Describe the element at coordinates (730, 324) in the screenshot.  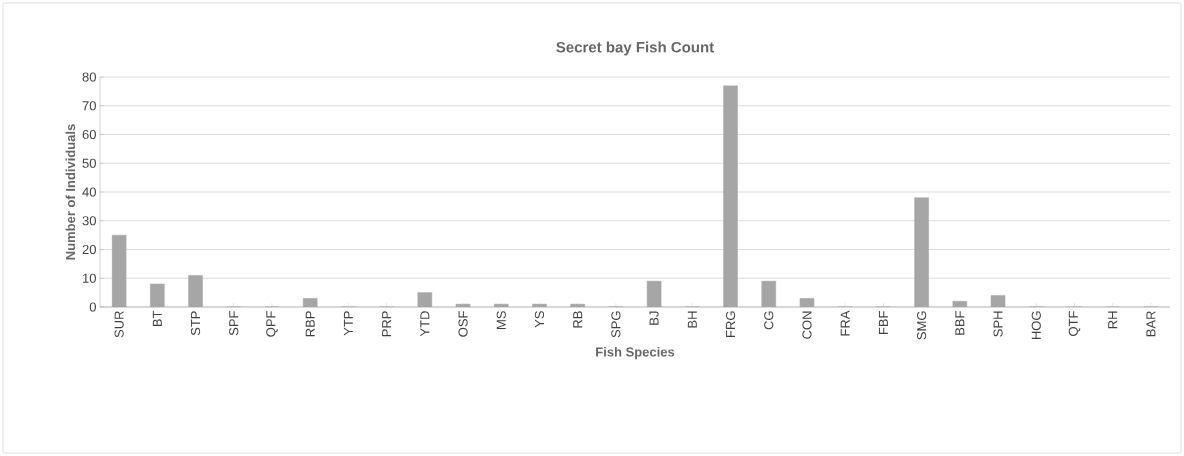
I see `x-tick-label: FRG` at that location.